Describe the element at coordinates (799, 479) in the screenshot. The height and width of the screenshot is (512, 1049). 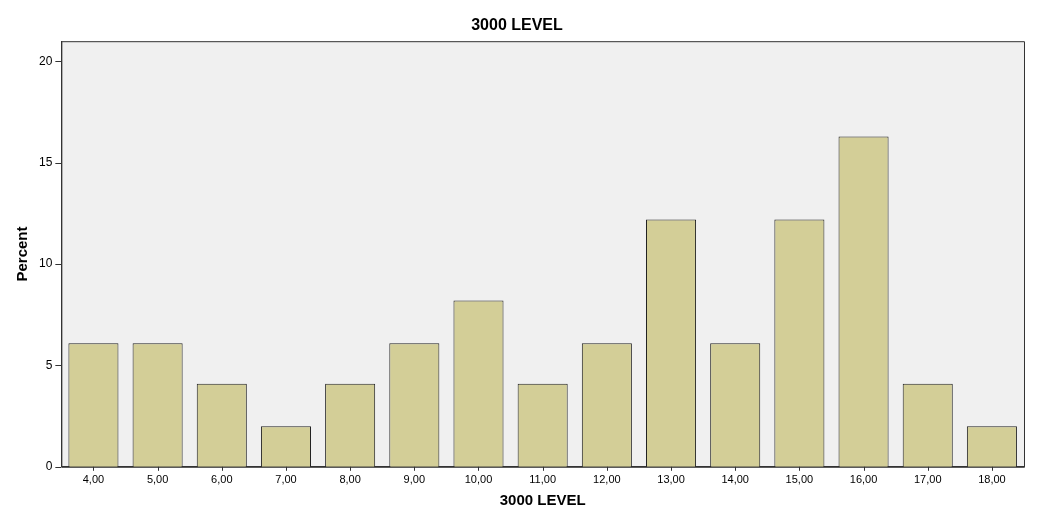
I see `x-tick-label: 15,00` at that location.